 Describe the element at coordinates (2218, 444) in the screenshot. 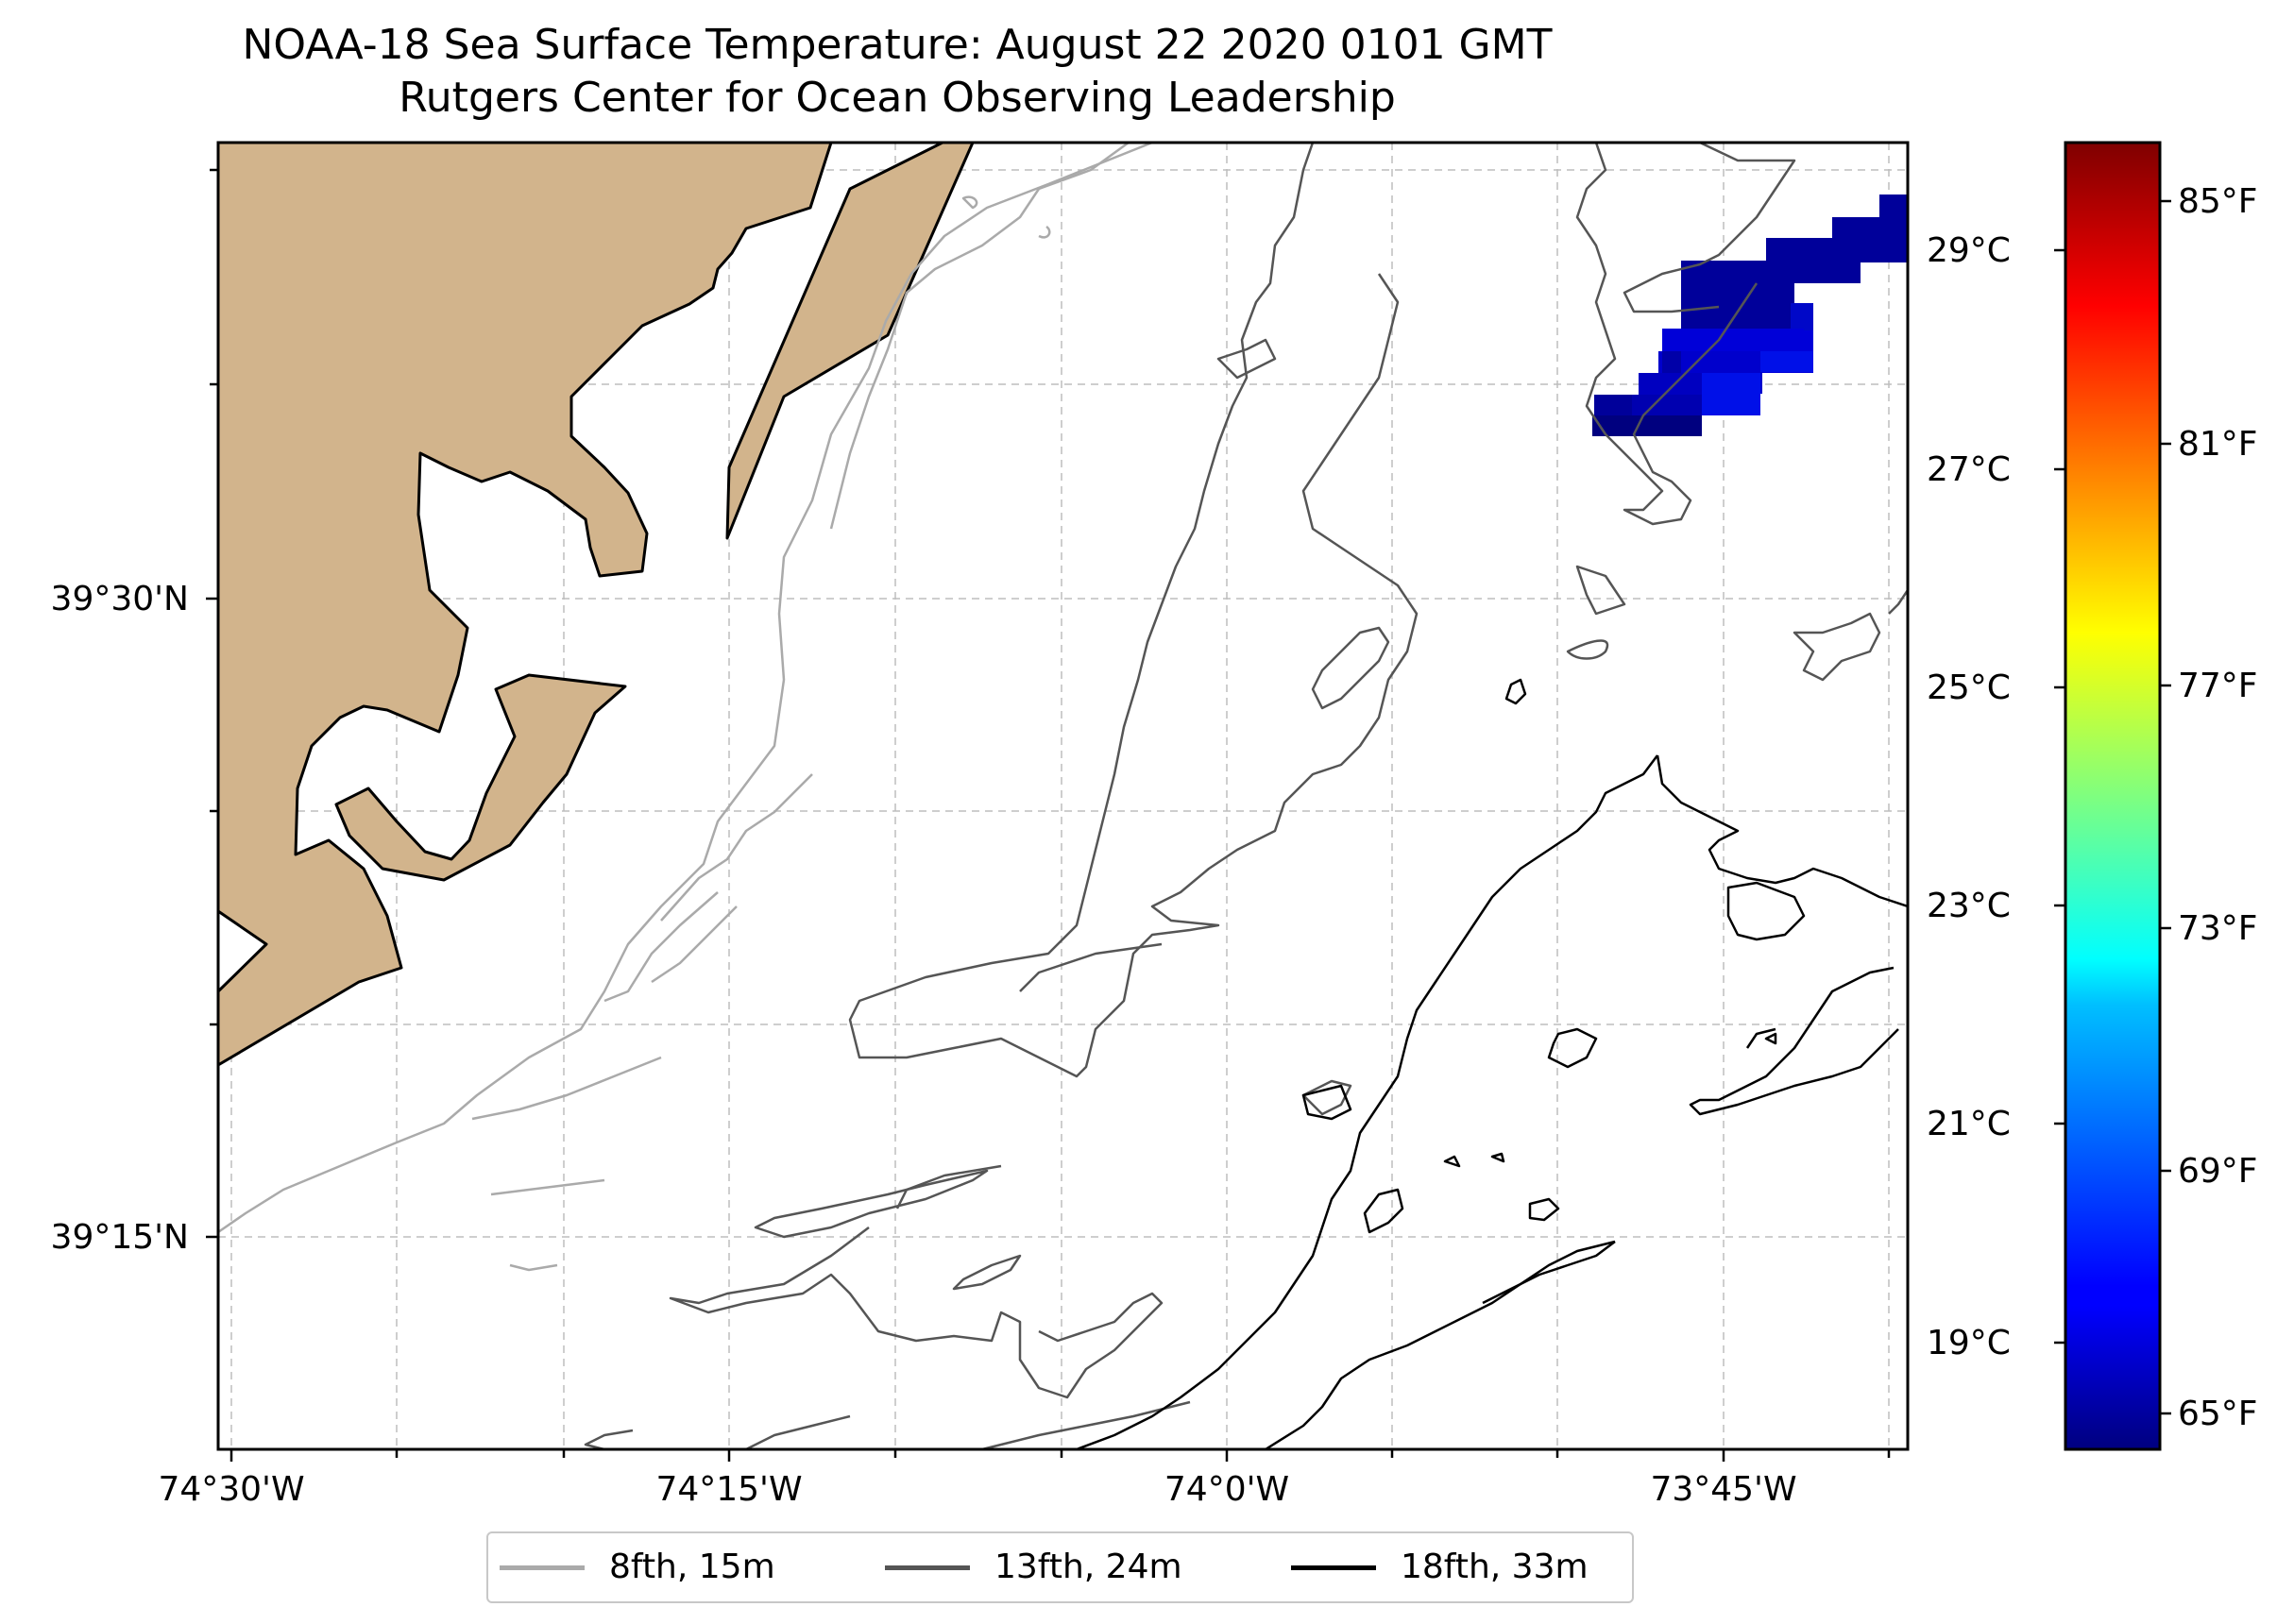

I see `colorbar-fahrenheit-label: 81°F` at that location.